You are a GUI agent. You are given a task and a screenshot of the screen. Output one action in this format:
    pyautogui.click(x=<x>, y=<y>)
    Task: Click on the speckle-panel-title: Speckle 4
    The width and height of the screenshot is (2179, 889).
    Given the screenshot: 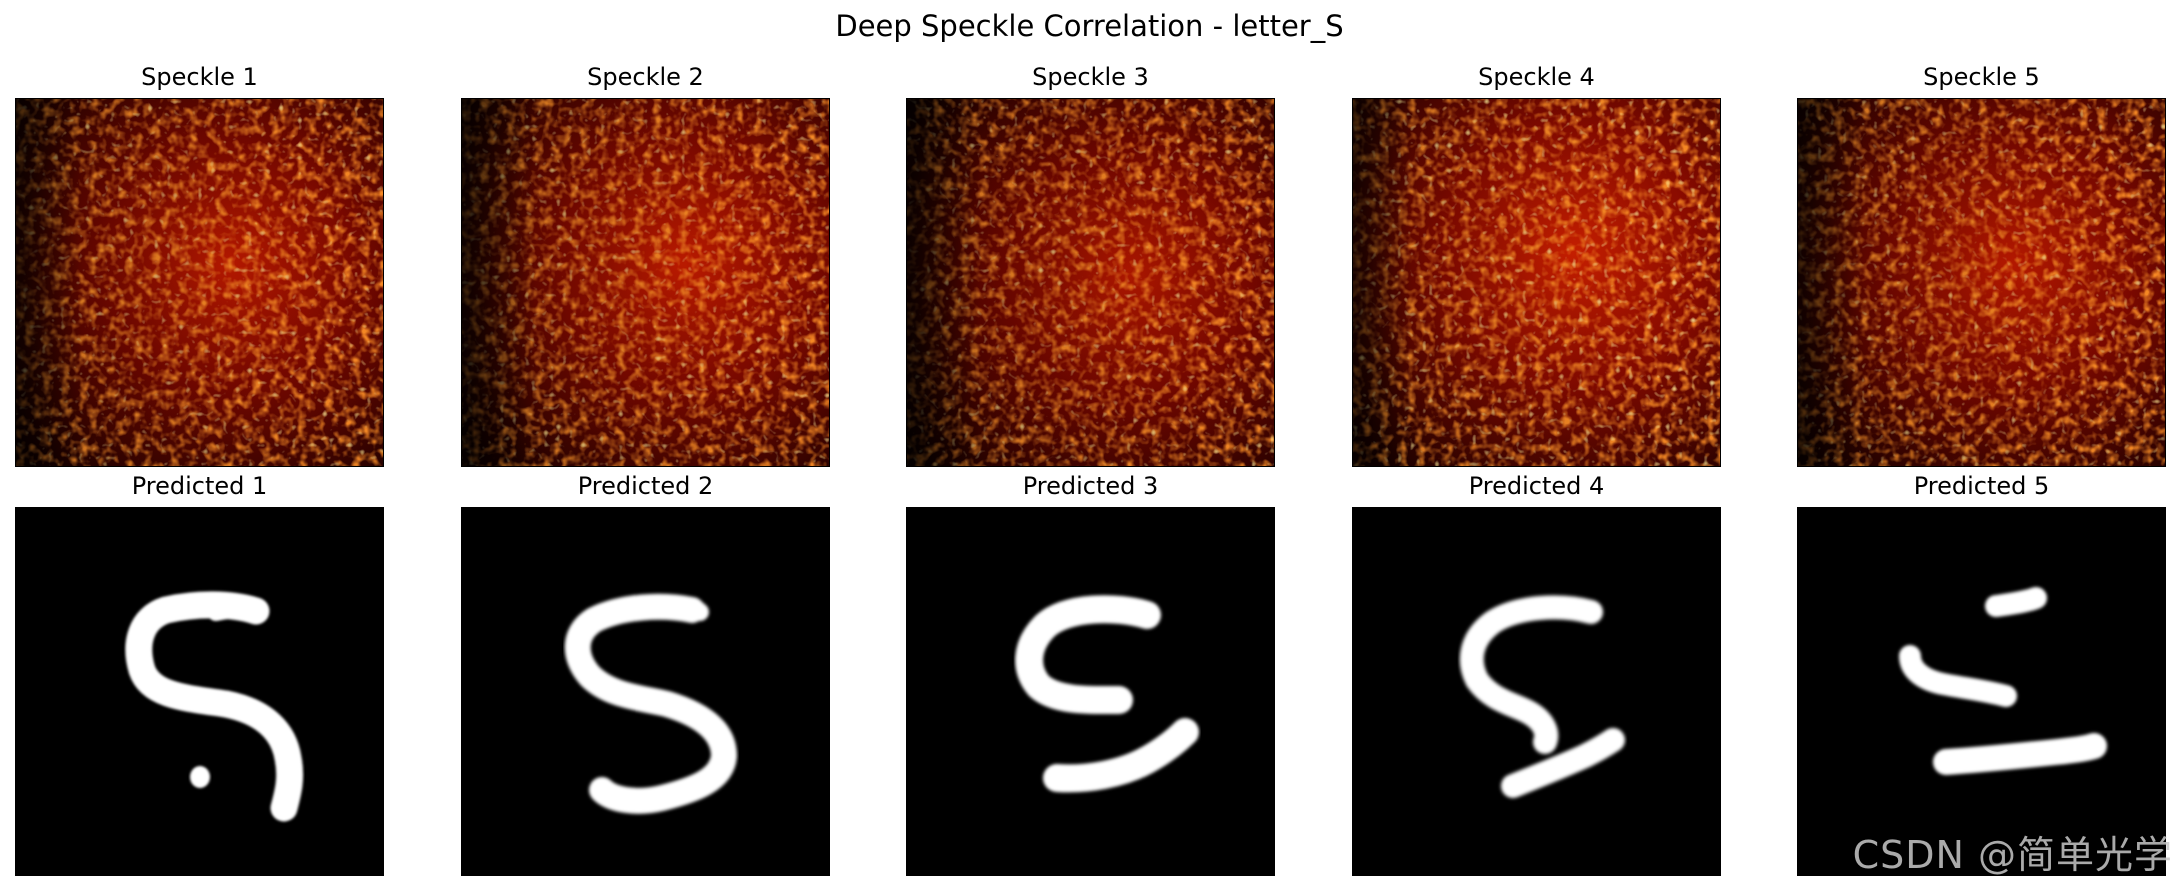 What is the action you would take?
    pyautogui.click(x=1536, y=77)
    